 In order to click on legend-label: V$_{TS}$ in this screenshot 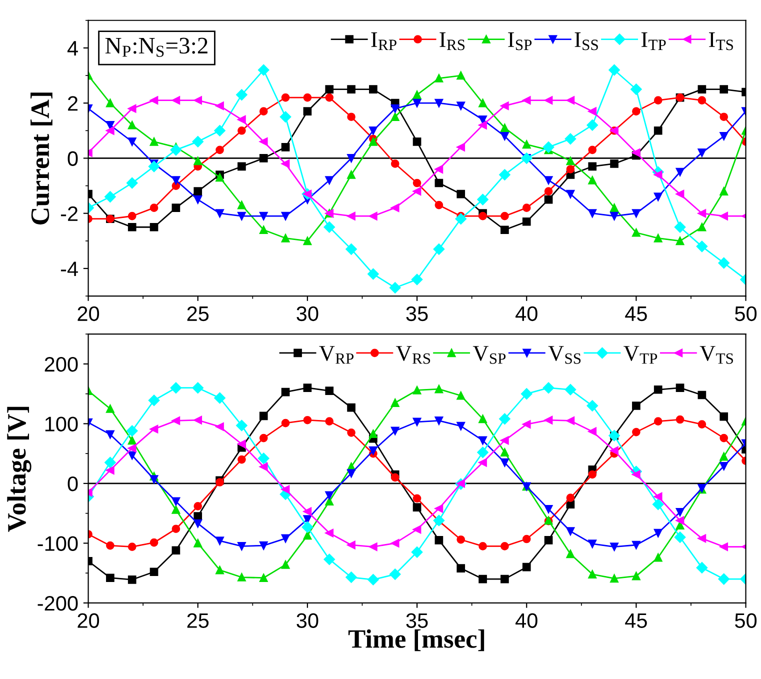, I will do `click(716, 355)`.